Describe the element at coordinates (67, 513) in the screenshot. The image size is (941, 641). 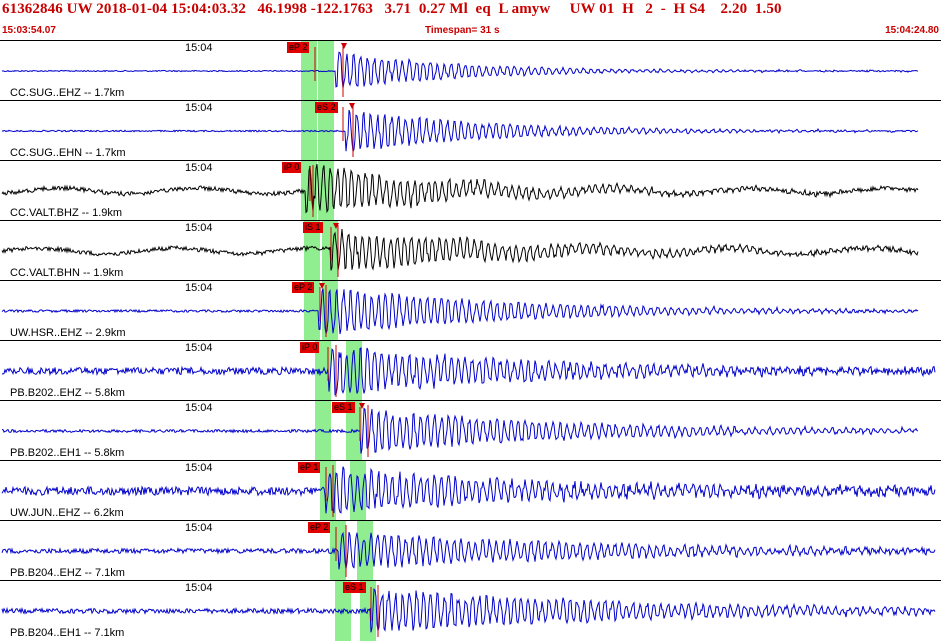
I see `channel-label: UW.JUN..EHZ -- 6.2km` at that location.